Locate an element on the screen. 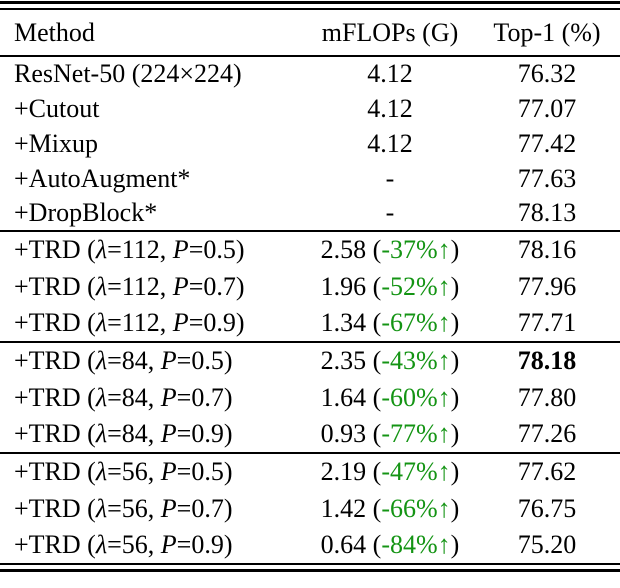 This screenshot has height=588, width=620. cell-mflops: 0.64 (-84%↑) is located at coordinates (390, 545).